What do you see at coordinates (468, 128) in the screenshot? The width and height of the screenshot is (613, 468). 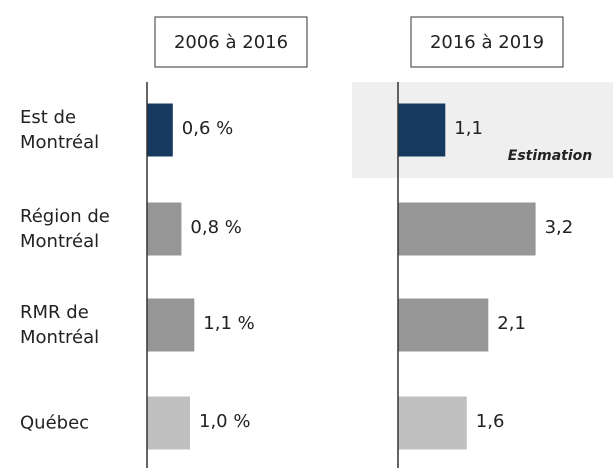 I see `value-label: 1,1` at bounding box center [468, 128].